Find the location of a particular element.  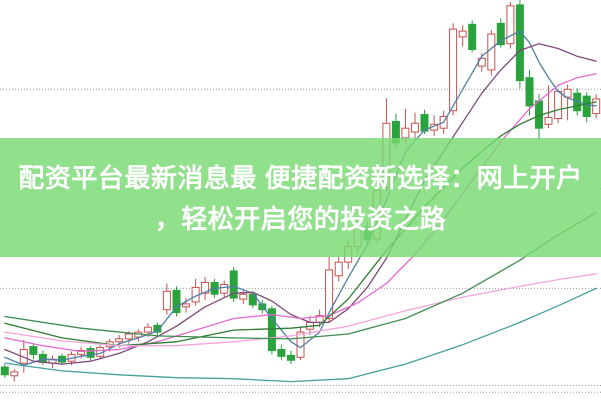

promo-banner-line2: ，轻松开启您的投资之路 is located at coordinates (300, 219).